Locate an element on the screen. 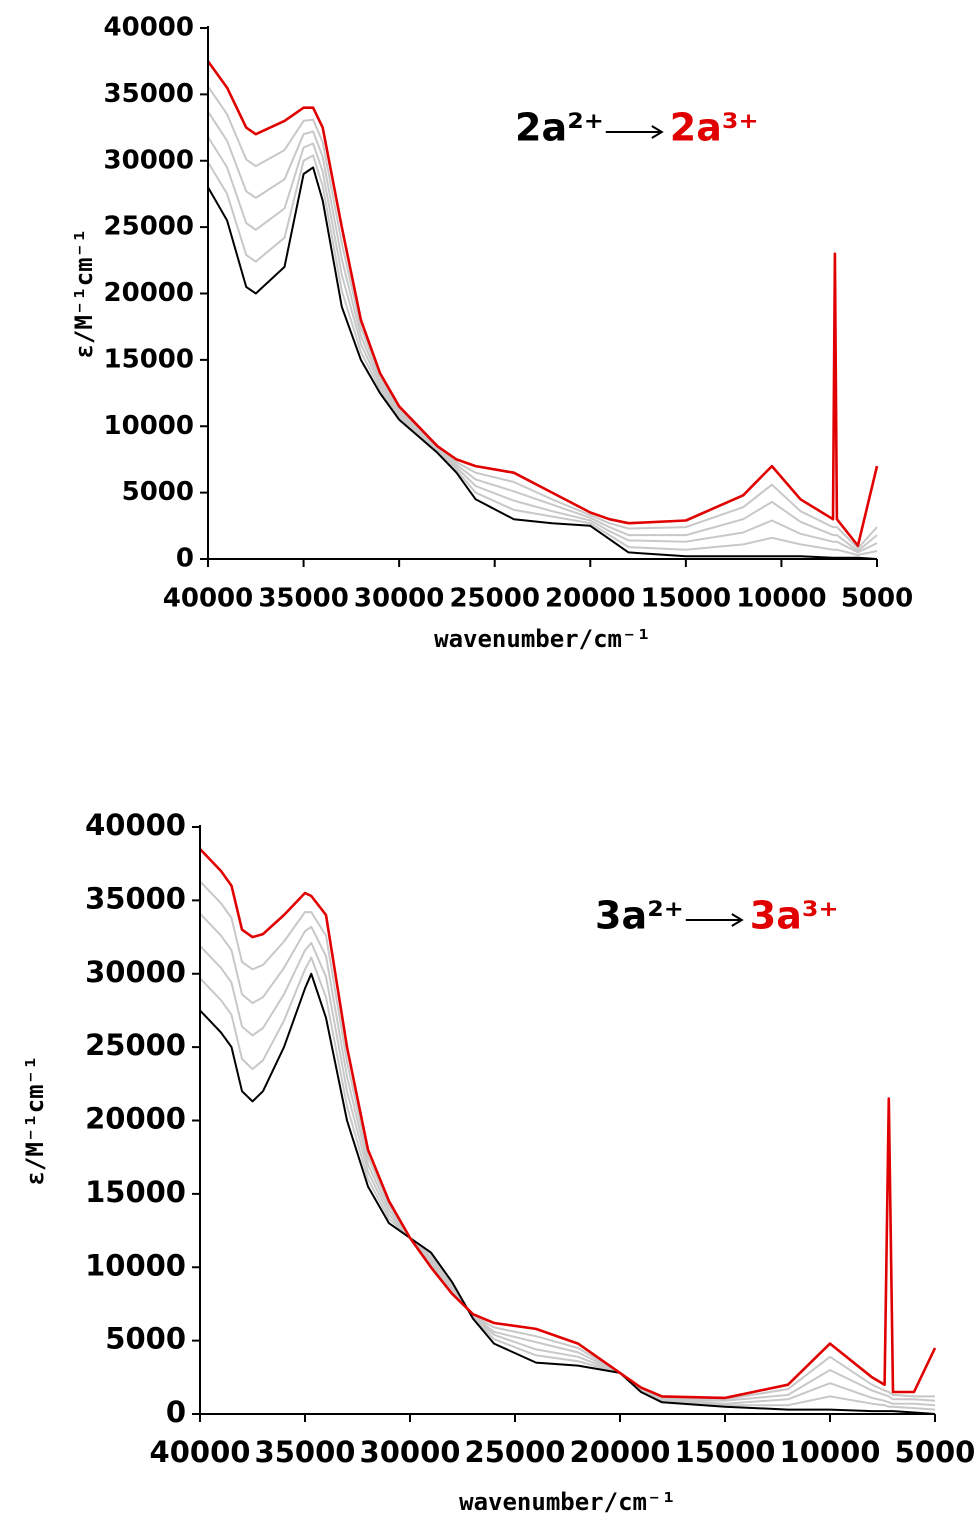 This screenshot has width=980, height=1526. annotation: 2a²⁺ is located at coordinates (559, 128).